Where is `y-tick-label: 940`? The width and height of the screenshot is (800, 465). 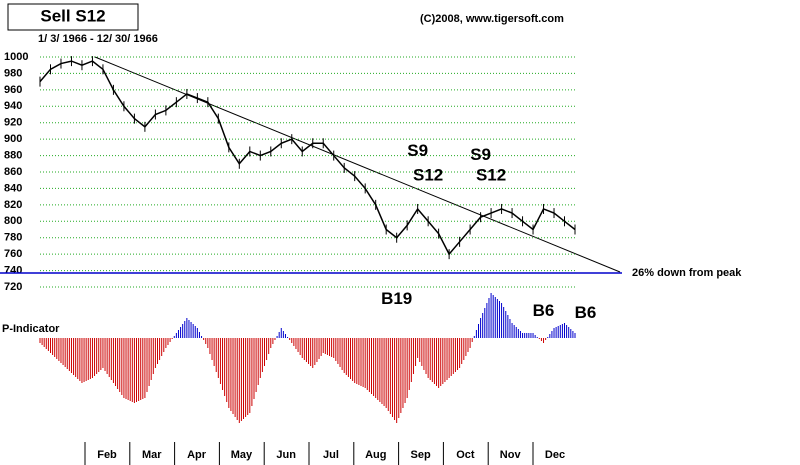 y-tick-label: 940 is located at coordinates (13, 106).